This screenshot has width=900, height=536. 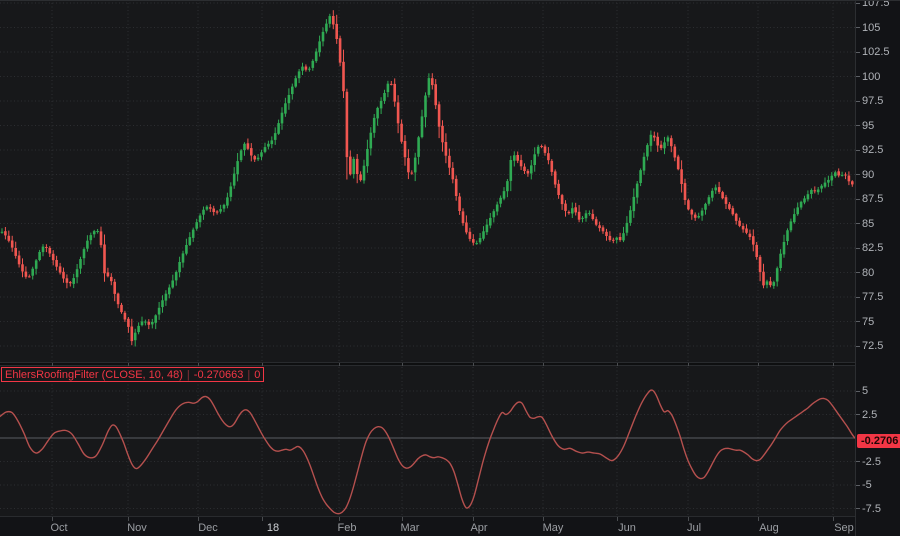 I want to click on axis-tick-label: -2.5, so click(x=871, y=461).